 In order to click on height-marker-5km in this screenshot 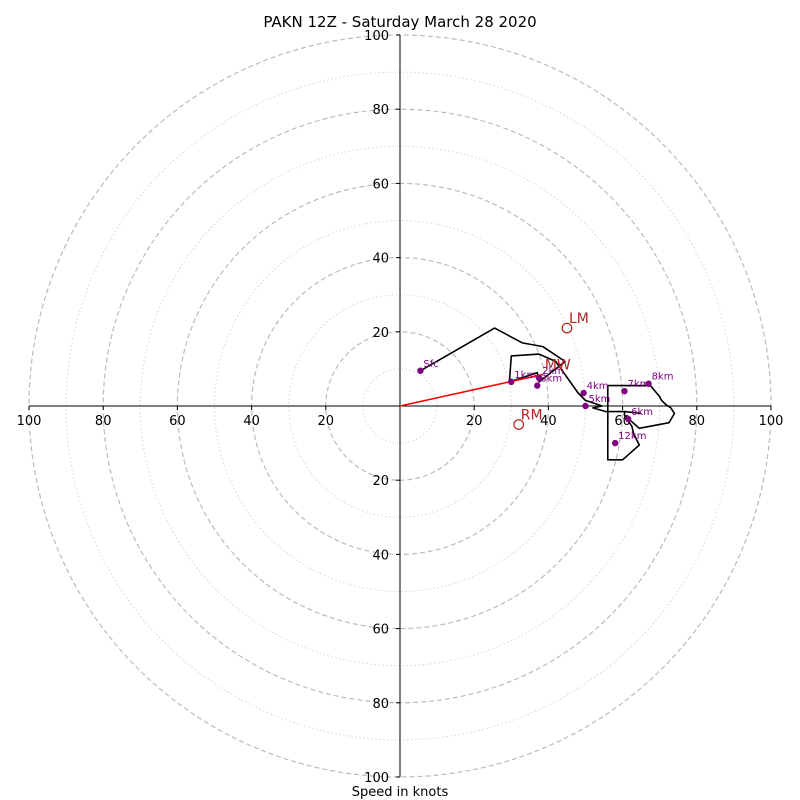, I will do `click(585, 406)`.